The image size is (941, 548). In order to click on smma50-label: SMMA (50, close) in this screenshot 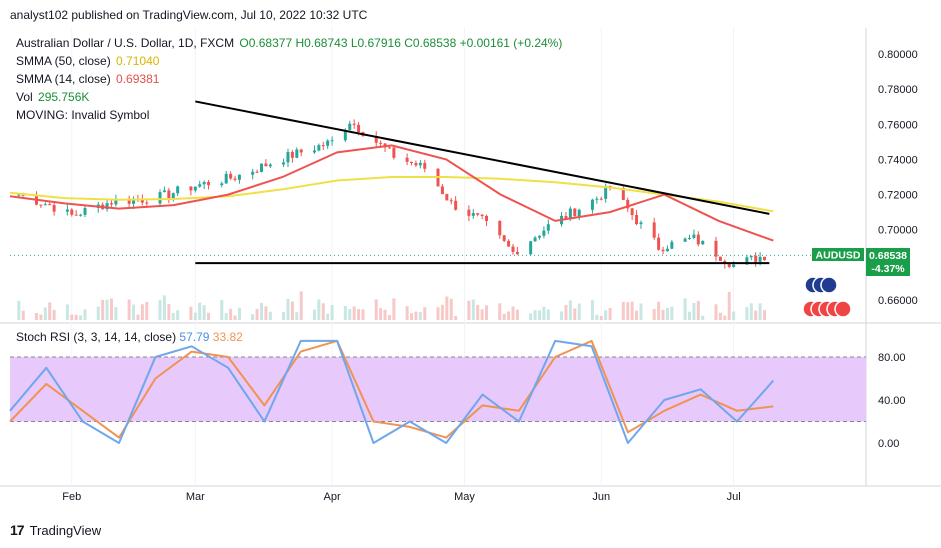, I will do `click(63, 61)`.